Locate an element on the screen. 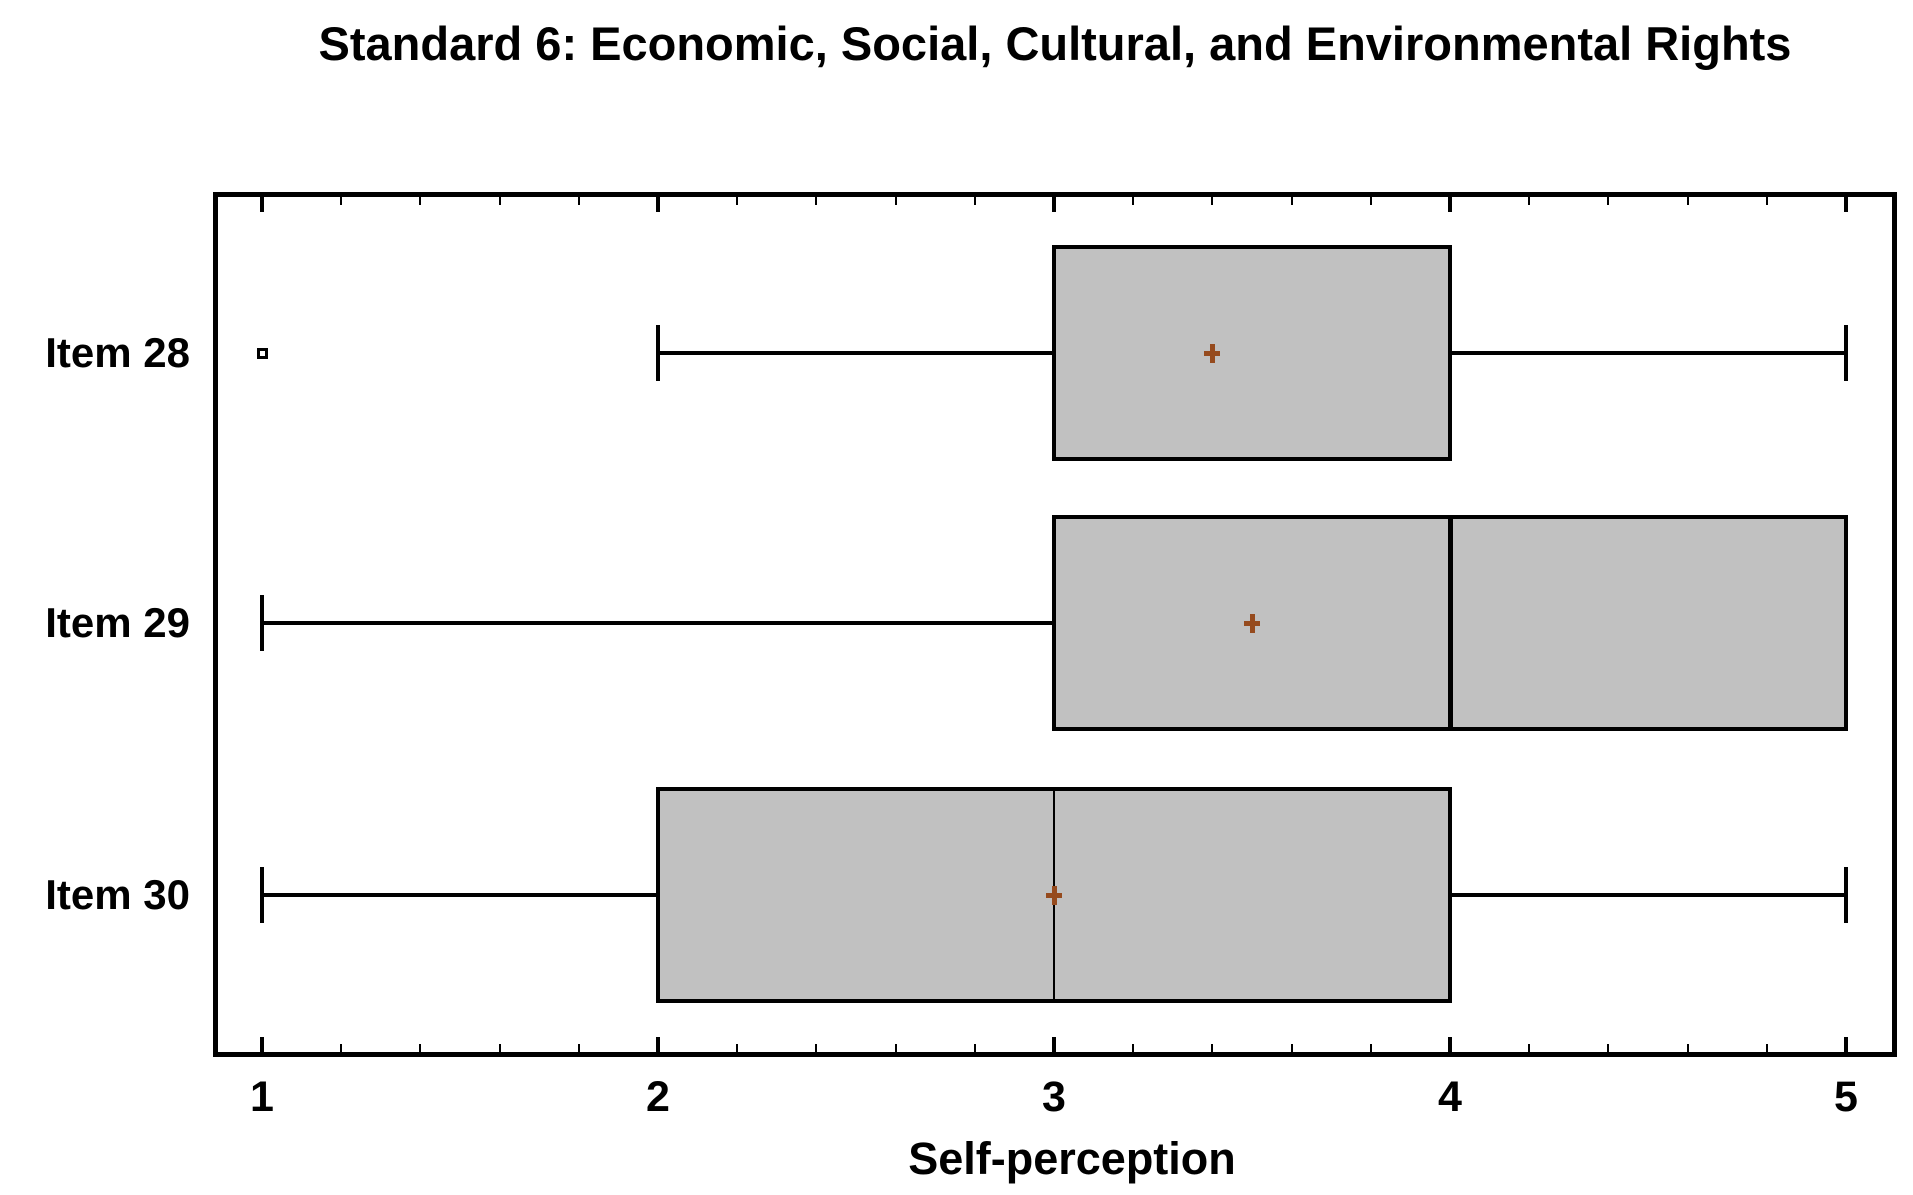  x-tick-label: 2 is located at coordinates (658, 1097).